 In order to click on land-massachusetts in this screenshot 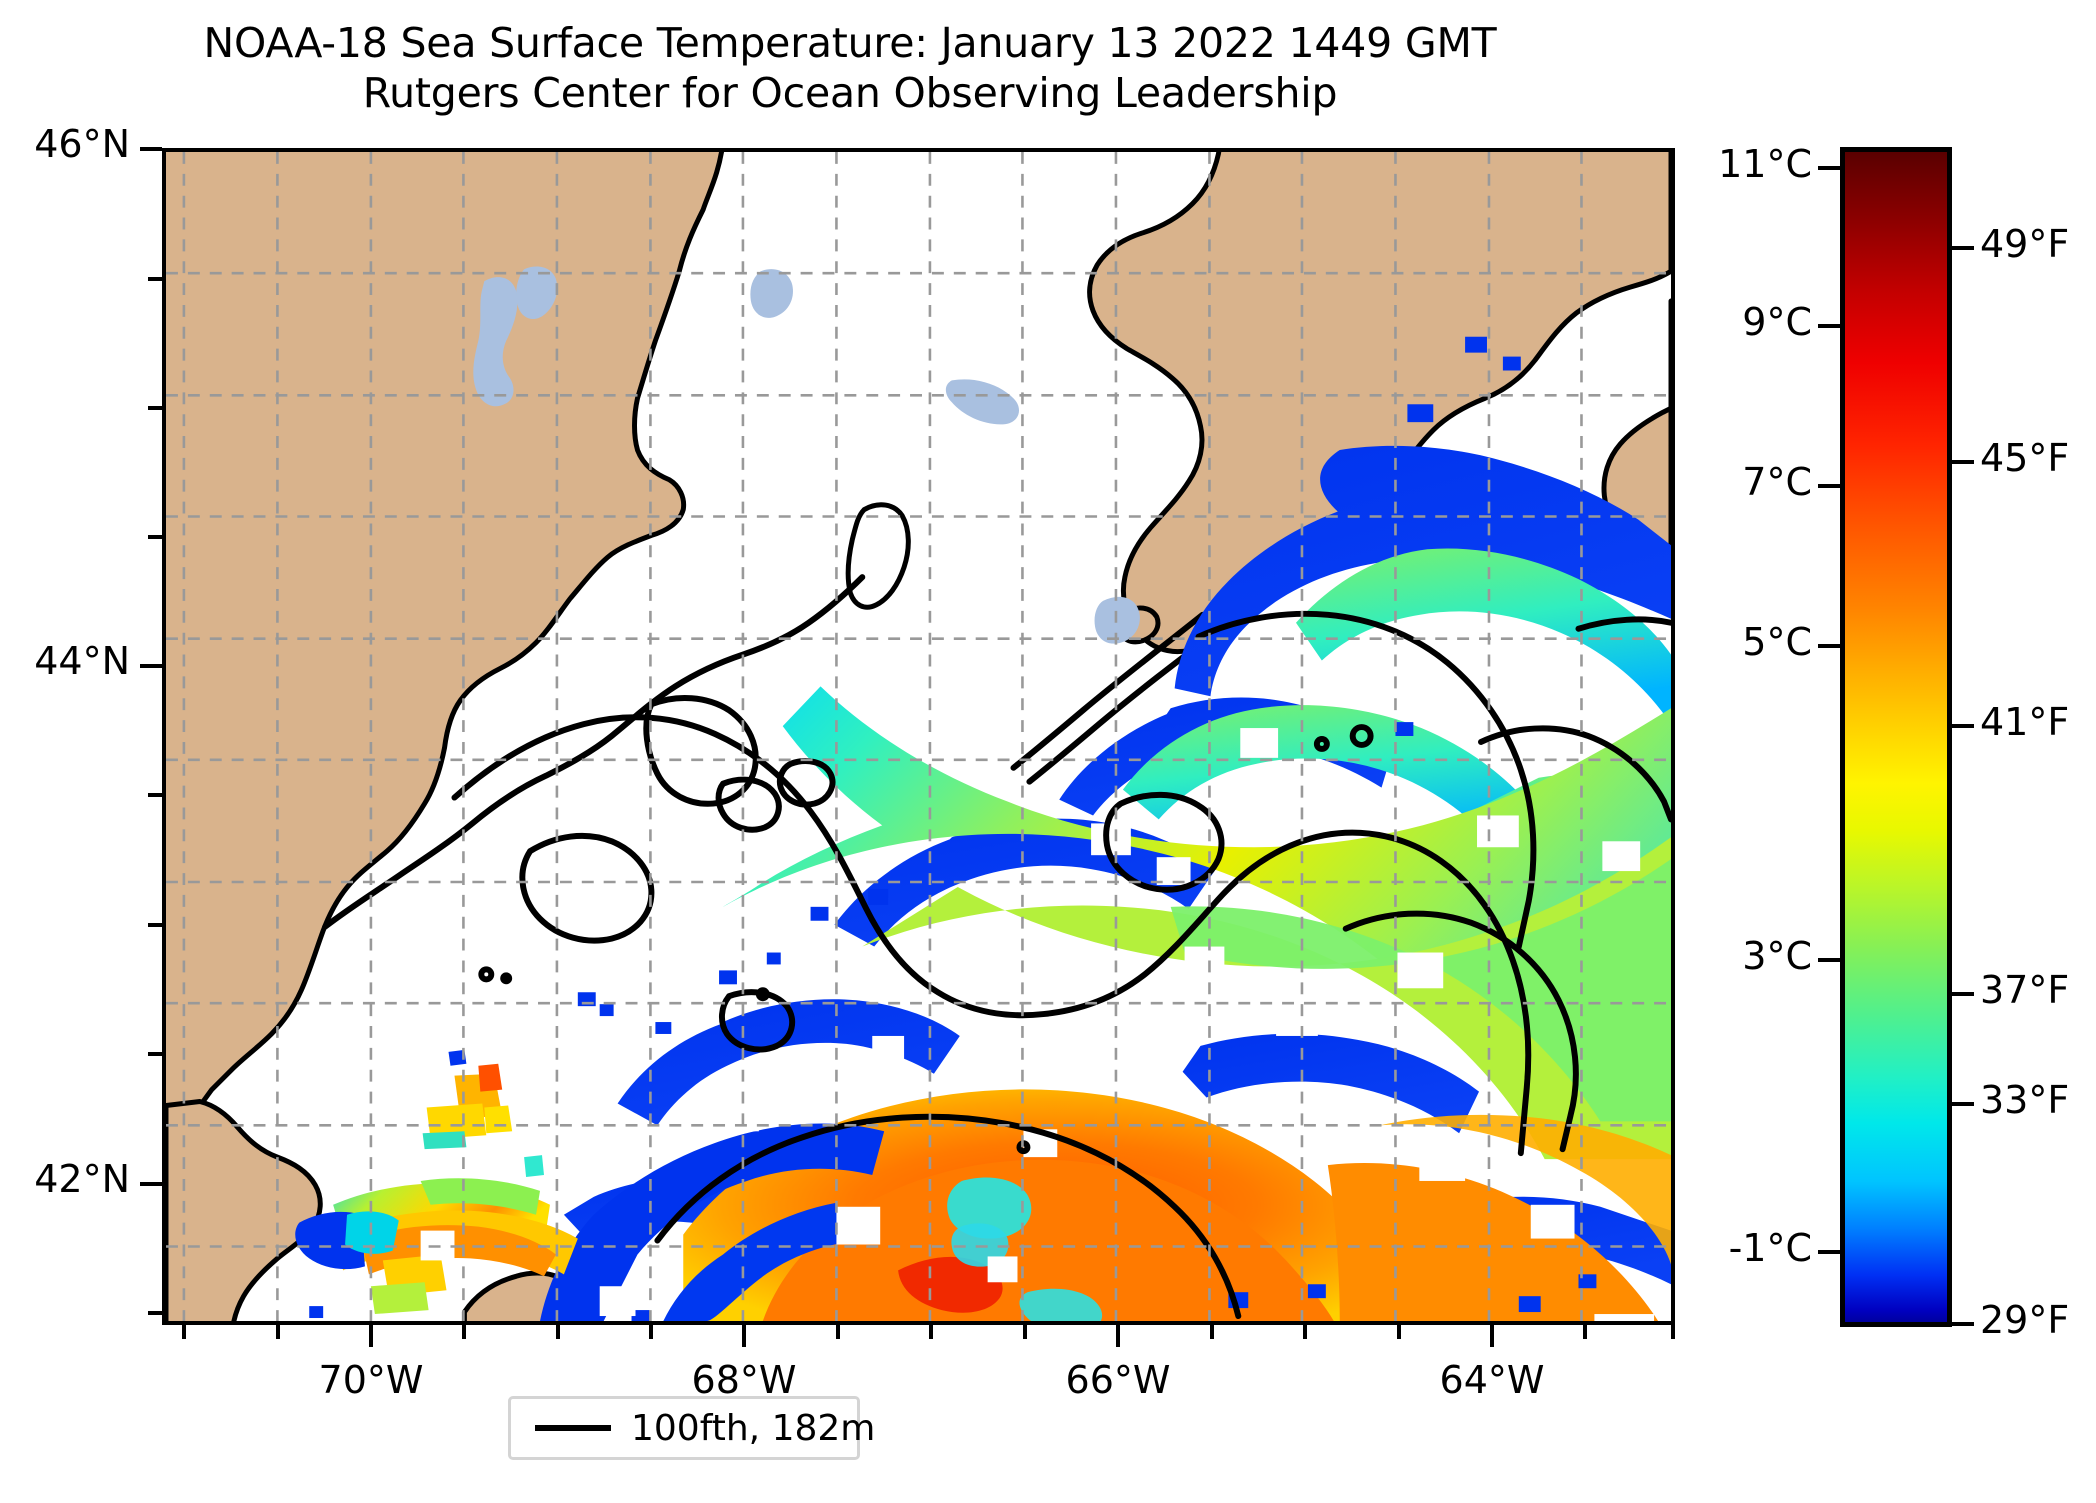, I will do `click(244, 1210)`.